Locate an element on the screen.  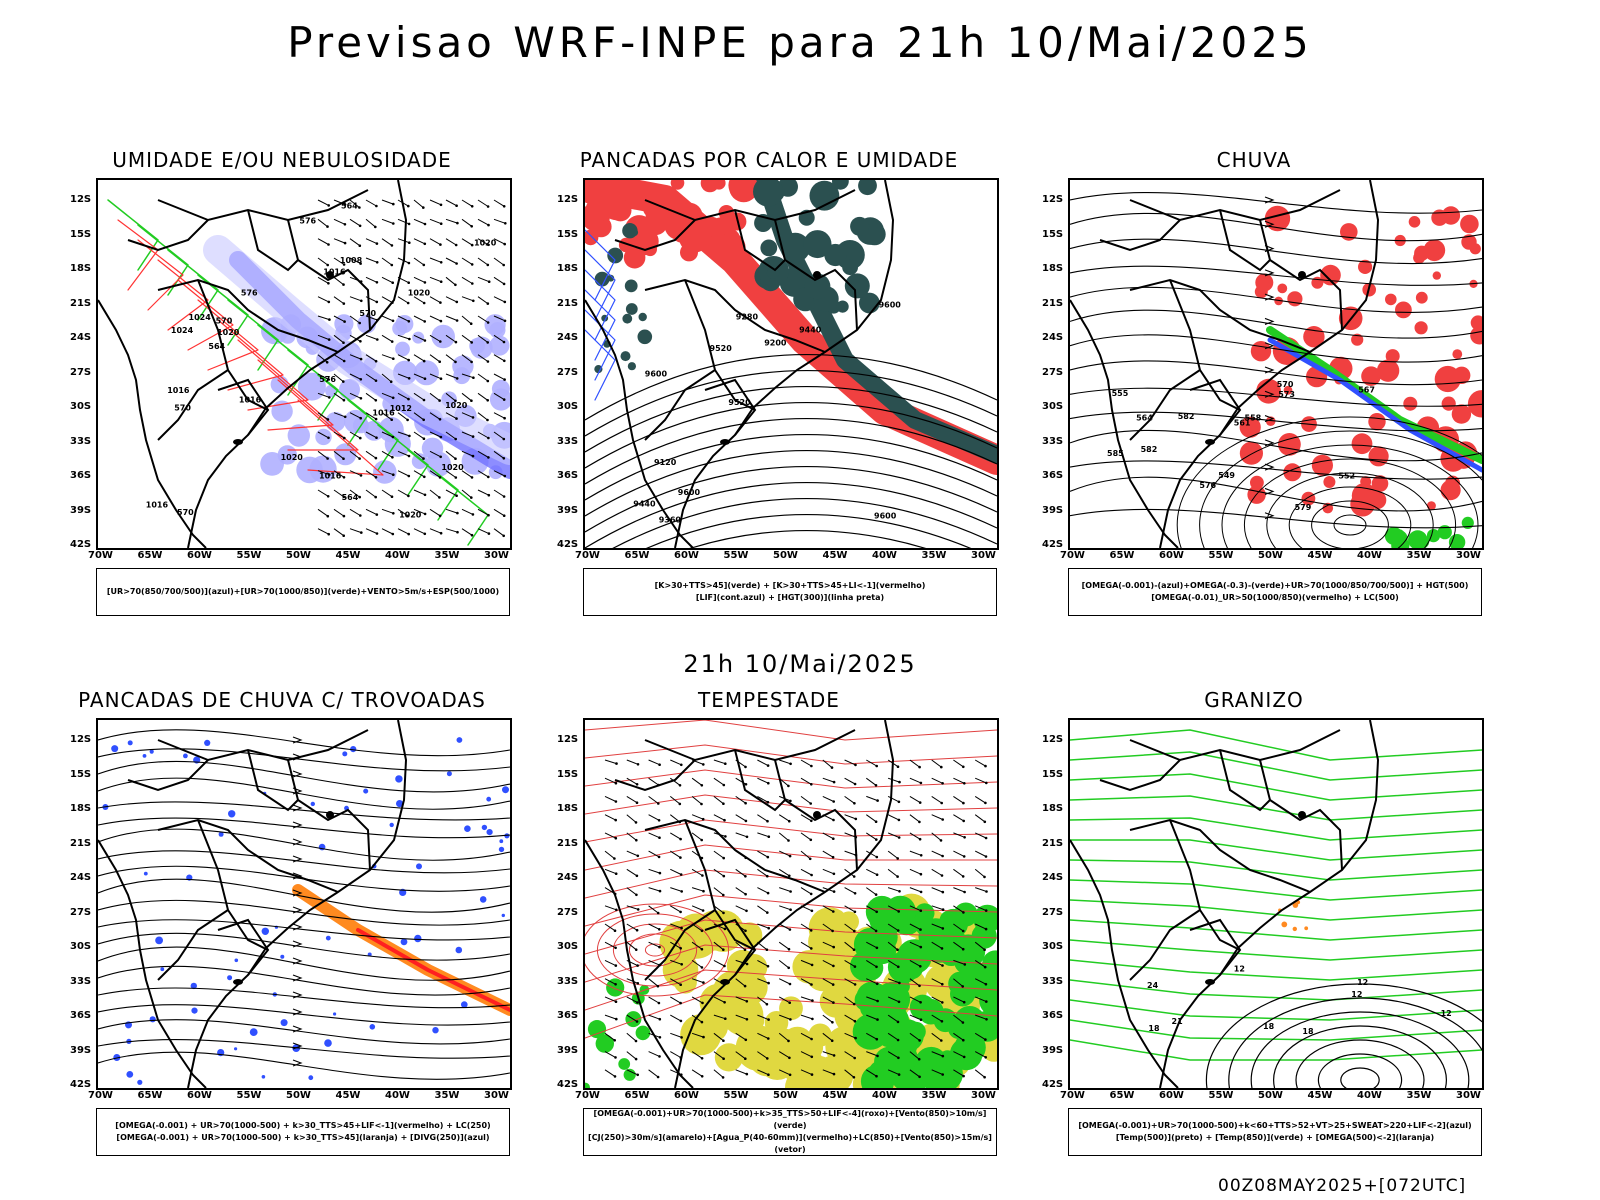
contour-label: 1008 is located at coordinates (351, 260).